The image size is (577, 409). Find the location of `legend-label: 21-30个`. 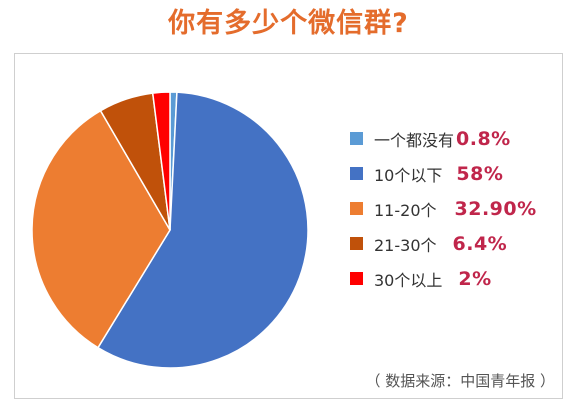

legend-label: 21-30个 is located at coordinates (405, 245).